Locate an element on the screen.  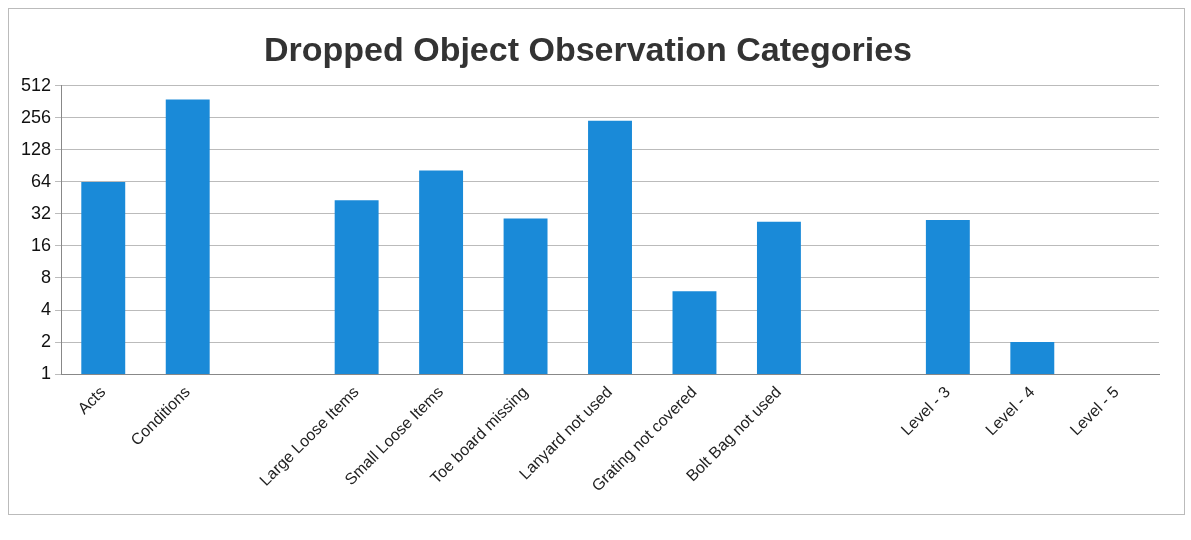
y-tick-label: 64 is located at coordinates (41, 180).